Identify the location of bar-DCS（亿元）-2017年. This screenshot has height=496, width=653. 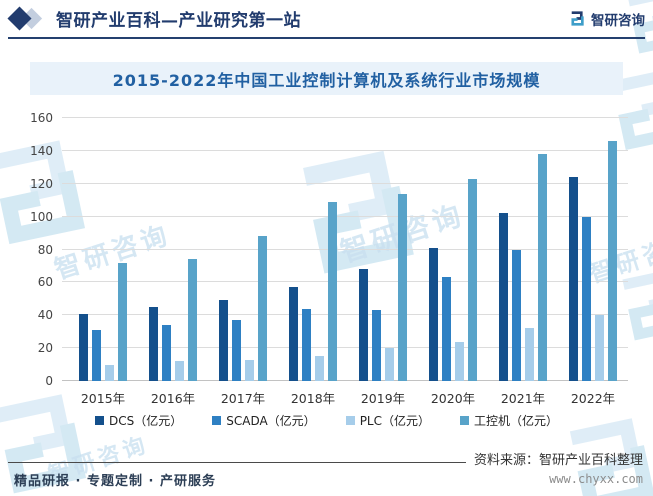
(223, 340).